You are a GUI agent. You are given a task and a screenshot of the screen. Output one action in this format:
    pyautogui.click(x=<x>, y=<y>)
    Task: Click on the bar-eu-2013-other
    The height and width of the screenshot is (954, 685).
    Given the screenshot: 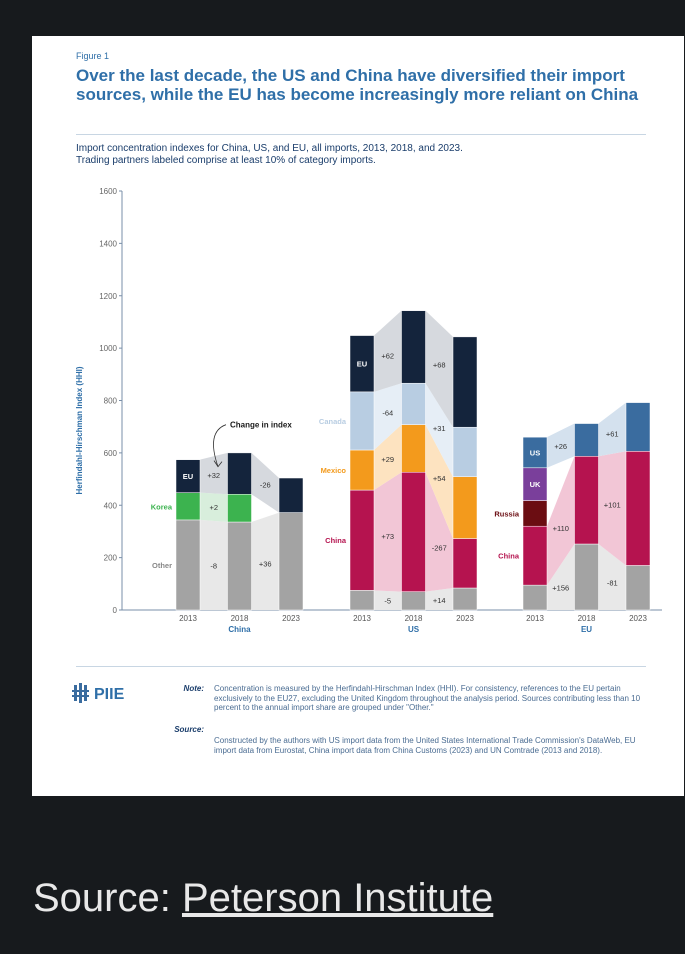 What is the action you would take?
    pyautogui.click(x=535, y=597)
    